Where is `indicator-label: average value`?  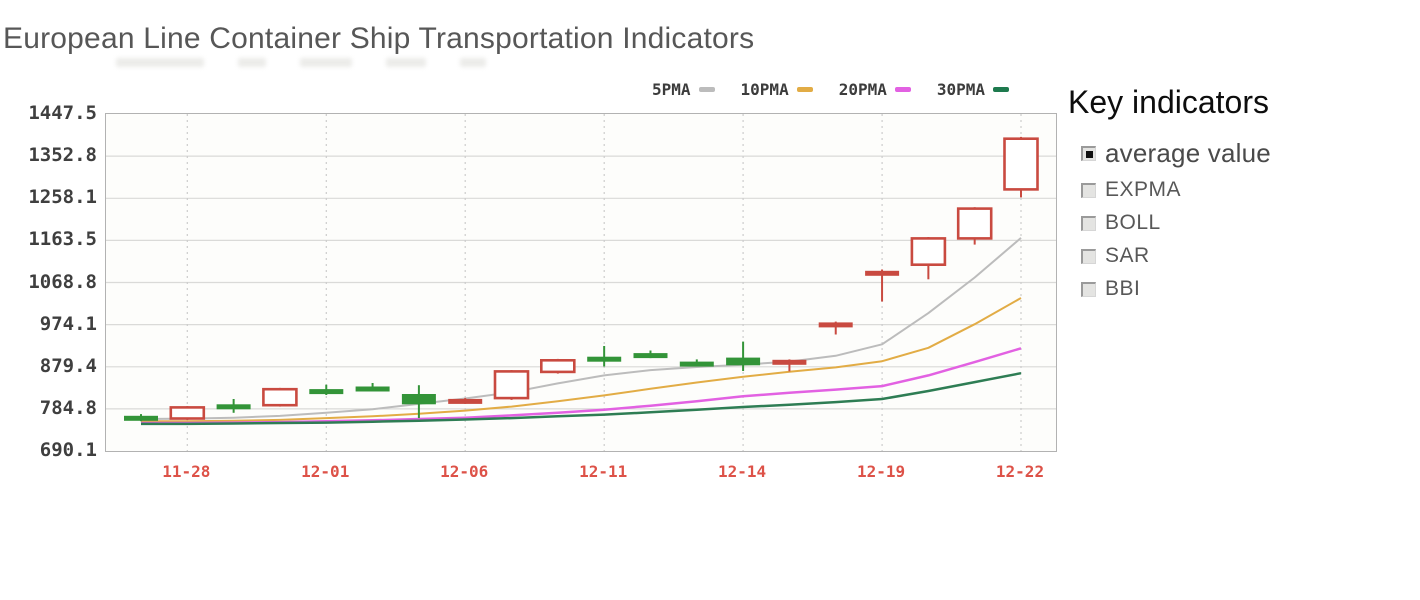 indicator-label: average value is located at coordinates (1188, 153).